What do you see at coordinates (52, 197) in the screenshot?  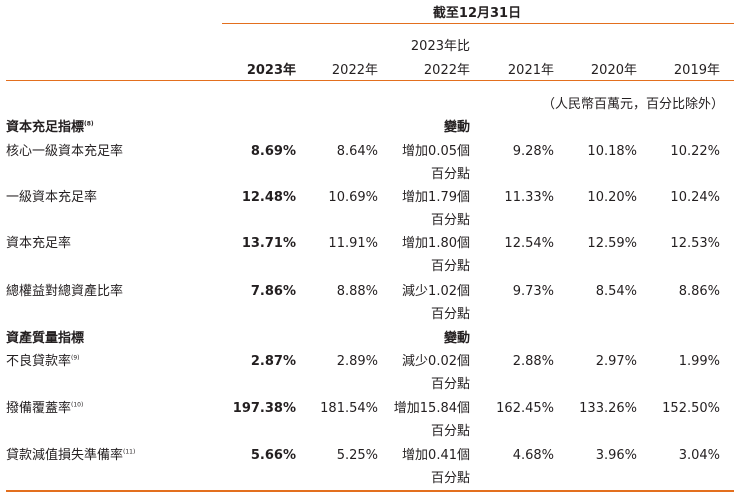 I see `row-label: 一級資本充足率` at bounding box center [52, 197].